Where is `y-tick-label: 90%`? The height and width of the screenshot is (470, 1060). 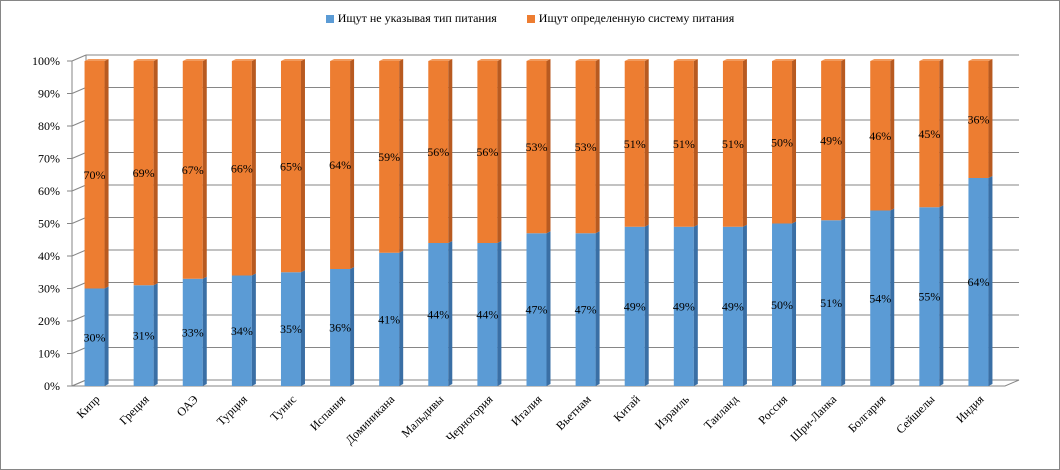 y-tick-label: 90% is located at coordinates (49, 94).